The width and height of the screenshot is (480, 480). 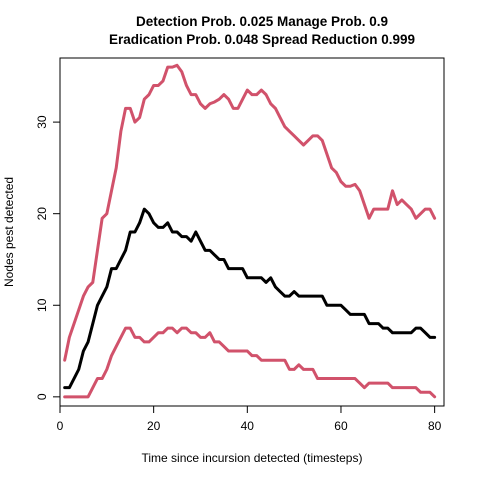 What do you see at coordinates (435, 426) in the screenshot?
I see `x-tick-label: 80` at bounding box center [435, 426].